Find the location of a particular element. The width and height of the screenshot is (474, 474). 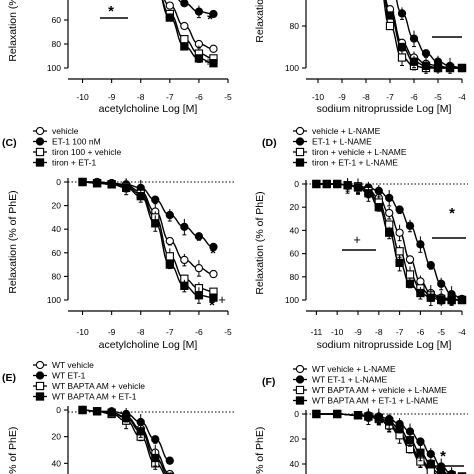

panel-letter: (C) is located at coordinates (9, 143).